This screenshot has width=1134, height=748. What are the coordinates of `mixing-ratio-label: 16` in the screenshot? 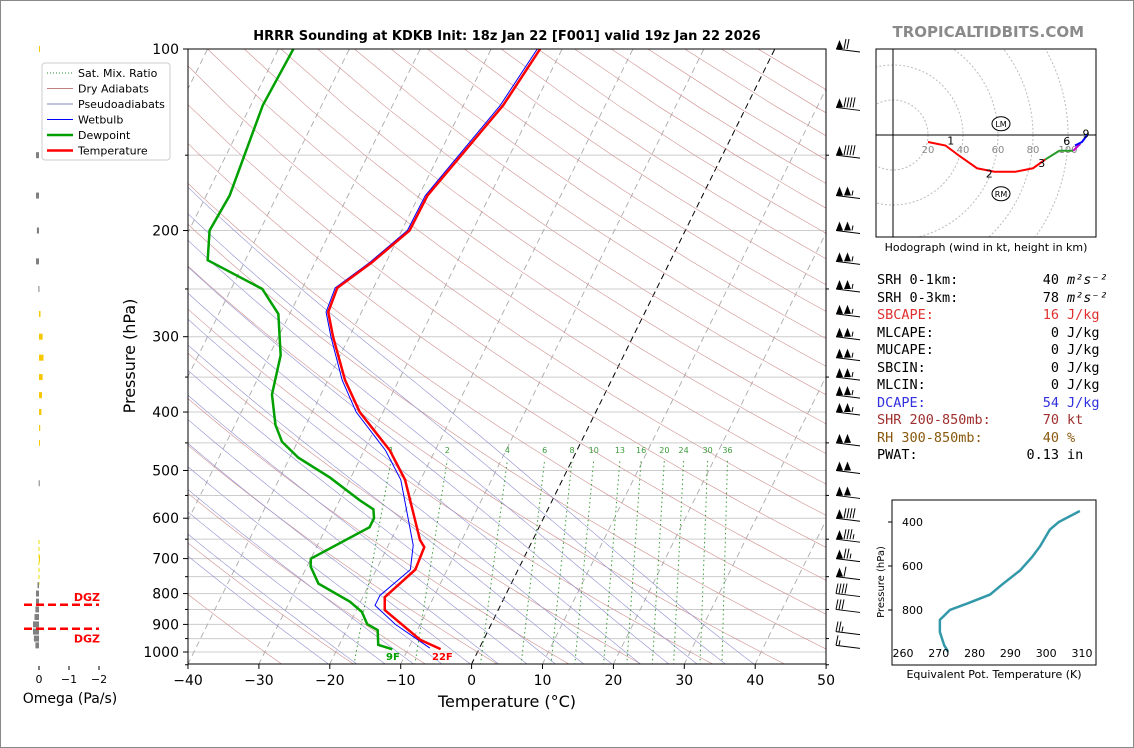 It's located at (641, 450).